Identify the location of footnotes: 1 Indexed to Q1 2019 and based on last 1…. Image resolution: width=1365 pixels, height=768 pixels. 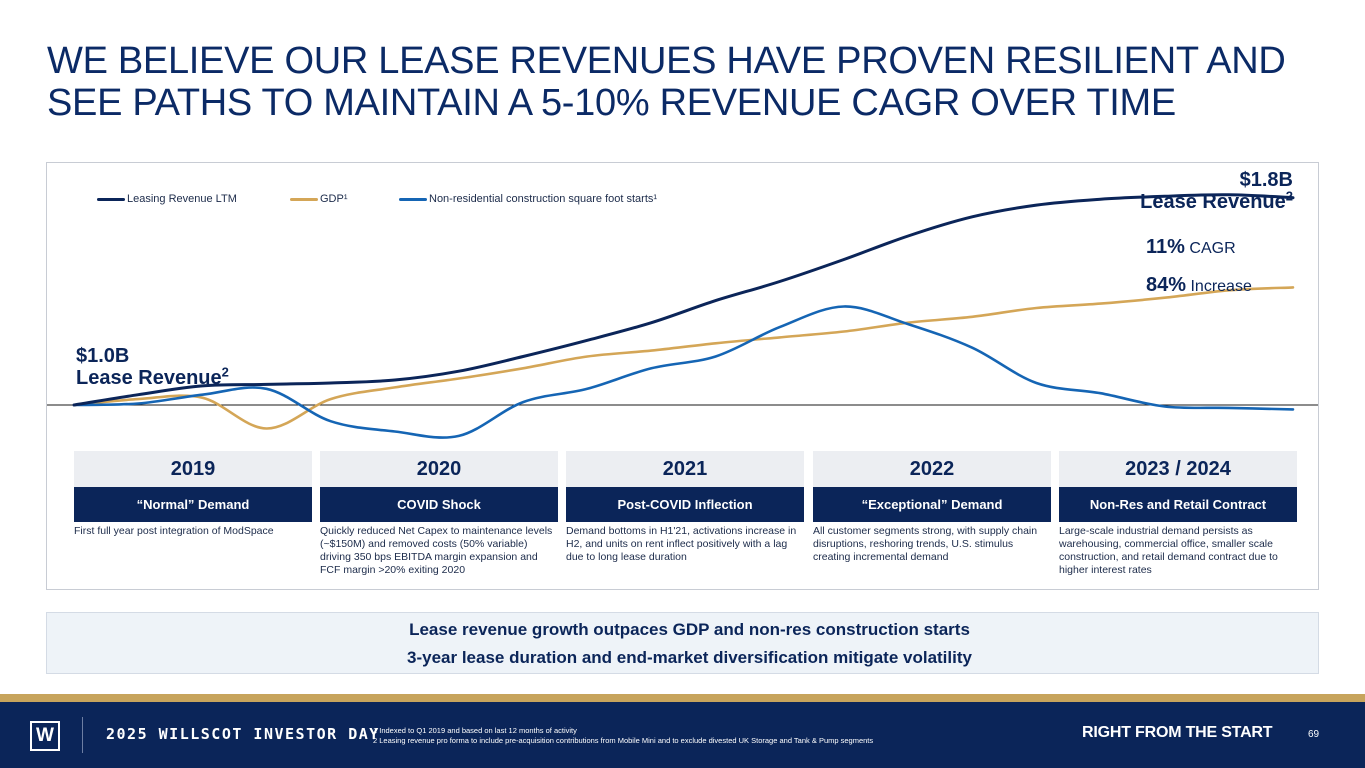
(623, 735).